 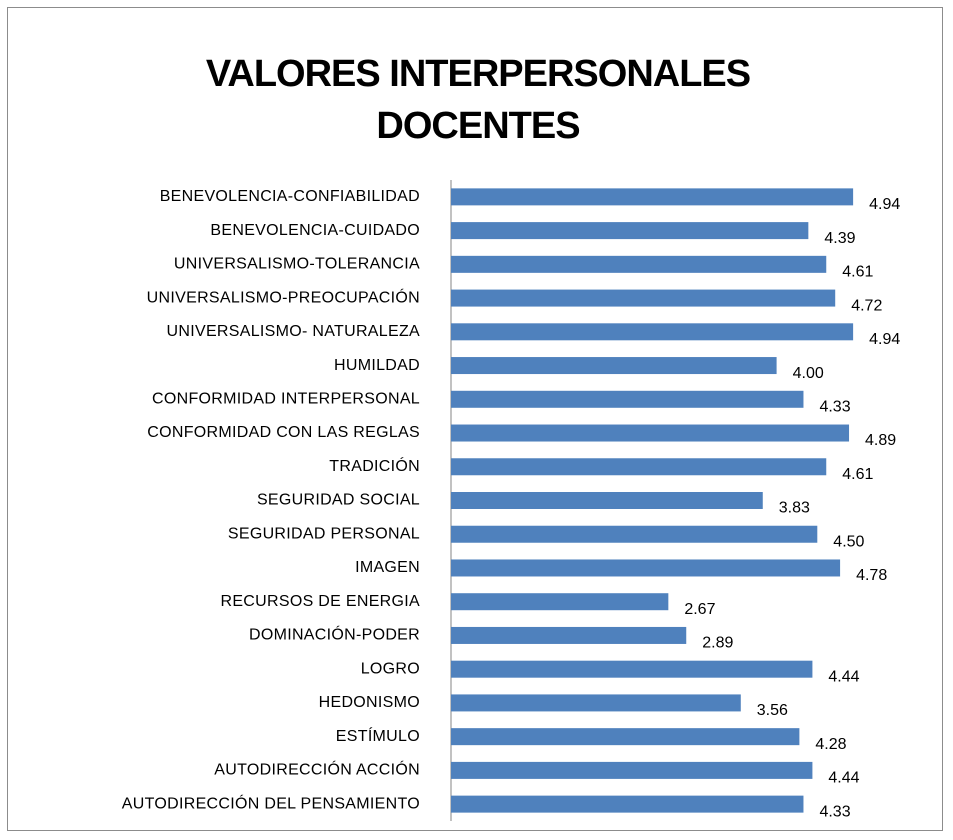 What do you see at coordinates (320, 601) in the screenshot?
I see `y-tick-label: RECURSOS DE ENERGIA` at bounding box center [320, 601].